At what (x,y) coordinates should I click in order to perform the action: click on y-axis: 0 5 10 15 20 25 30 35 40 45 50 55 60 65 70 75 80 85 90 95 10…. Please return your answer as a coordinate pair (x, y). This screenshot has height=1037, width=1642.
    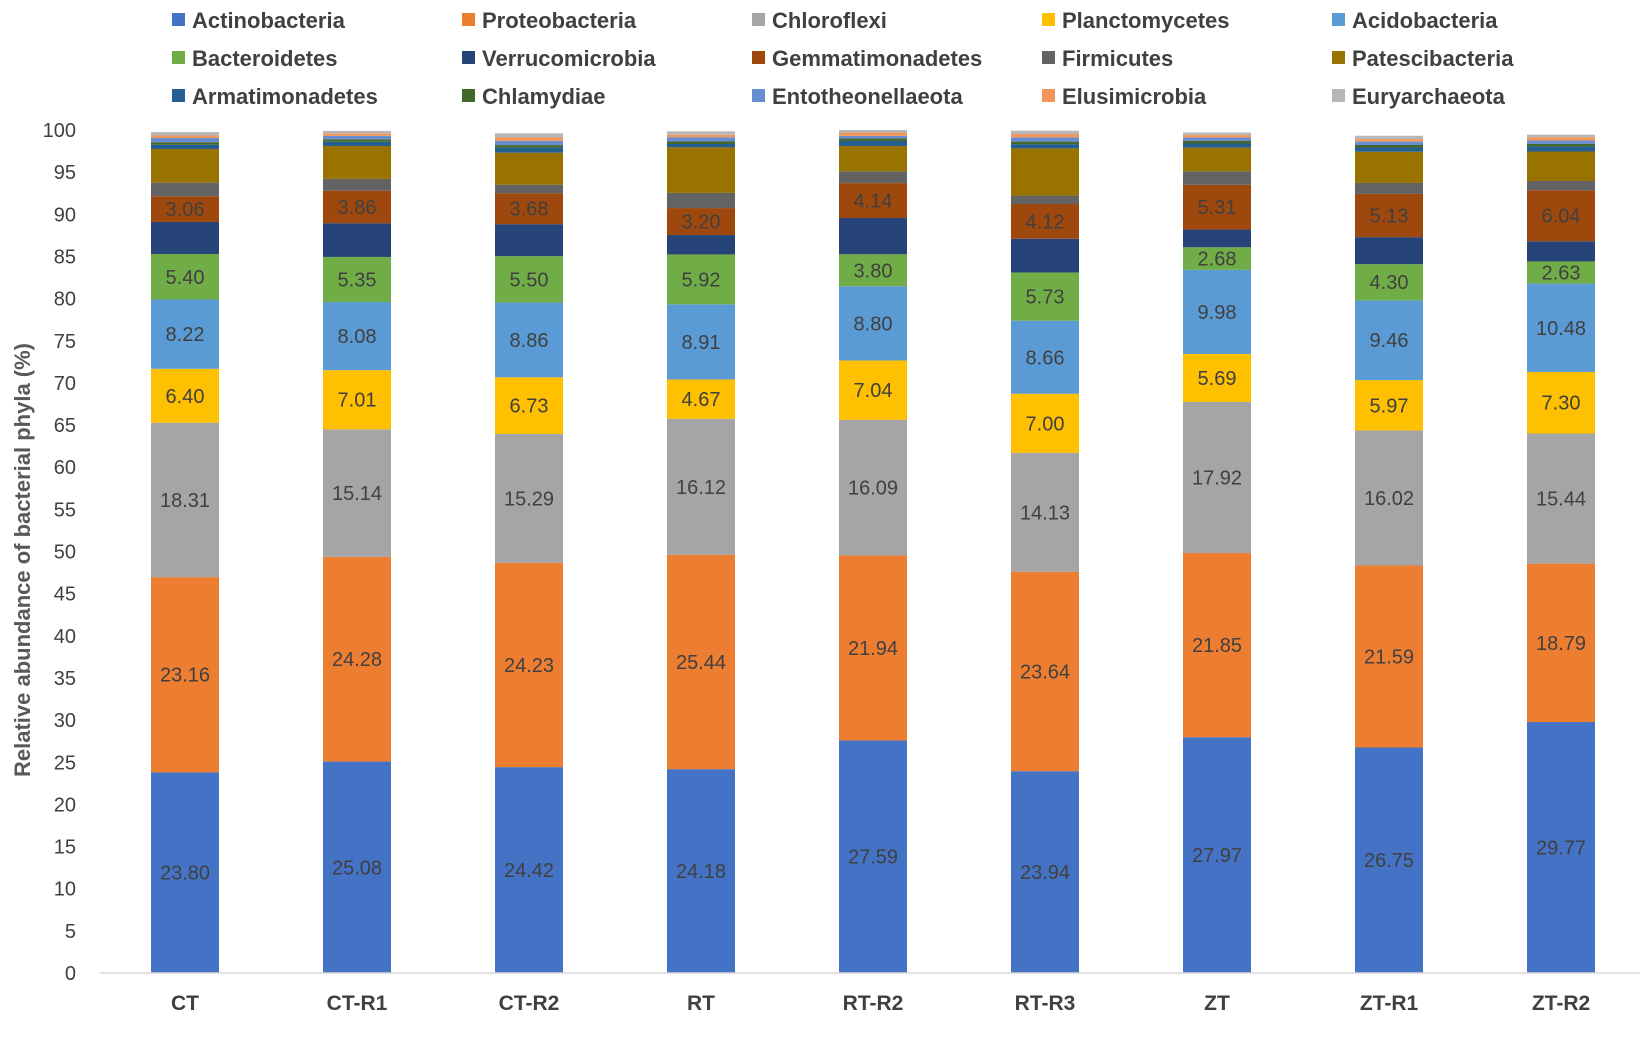
    Looking at the image, I should click on (59, 552).